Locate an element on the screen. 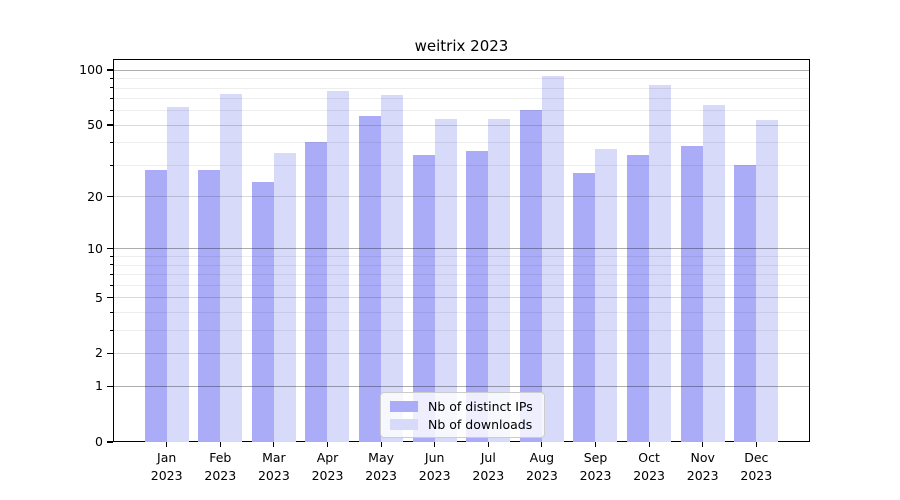 Image resolution: width=900 pixels, height=500 pixels. x-tick-year-mar: 2023 is located at coordinates (273, 475).